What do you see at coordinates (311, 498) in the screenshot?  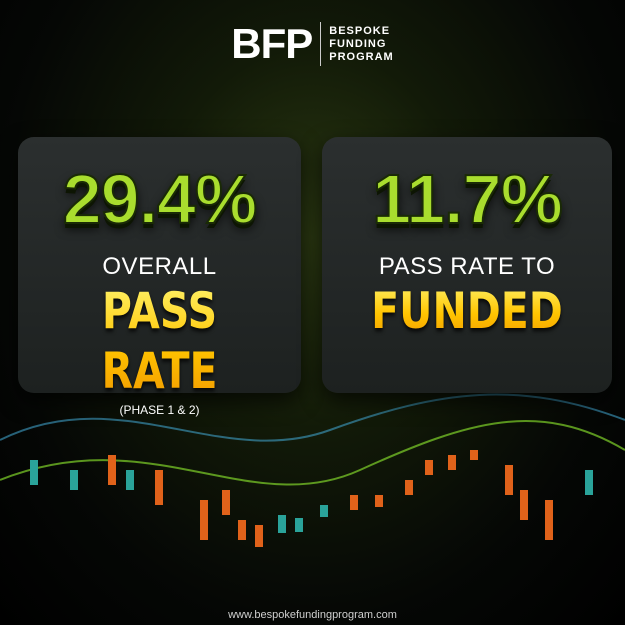 I see `candles` at bounding box center [311, 498].